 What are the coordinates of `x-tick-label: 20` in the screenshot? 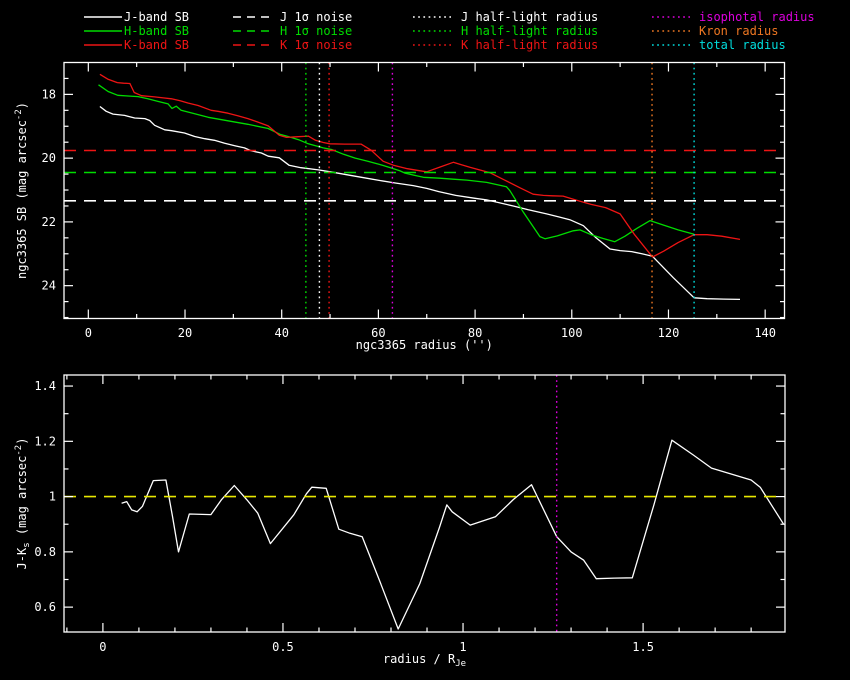 It's located at (185, 333).